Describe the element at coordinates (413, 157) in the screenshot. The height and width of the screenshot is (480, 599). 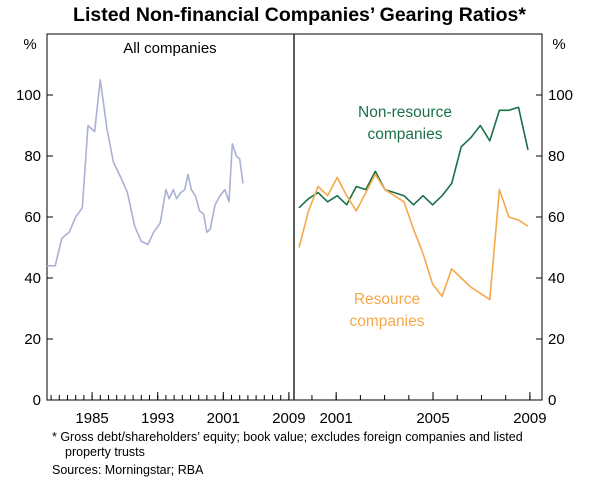
I see `series-line-non-resource-companies` at that location.